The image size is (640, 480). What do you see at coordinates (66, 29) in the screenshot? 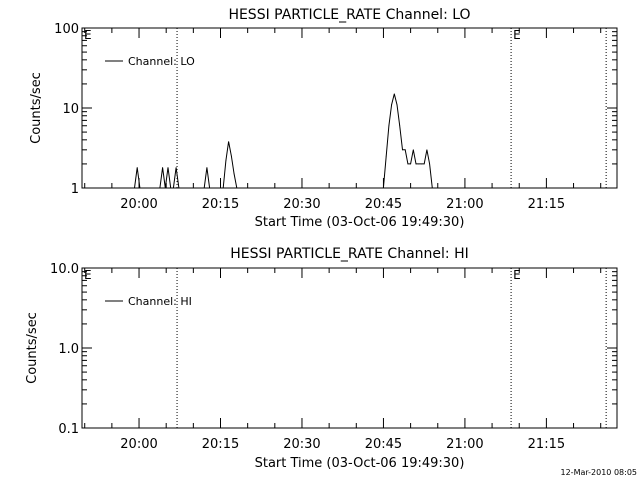
I see `y-tick-label: 100` at bounding box center [66, 29].